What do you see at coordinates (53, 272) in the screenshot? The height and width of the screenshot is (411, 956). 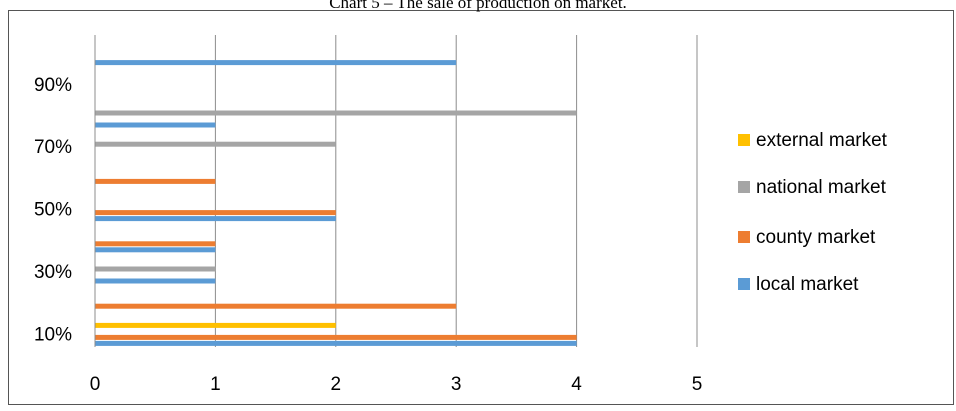 I see `y-tick-label: 30%` at bounding box center [53, 272].